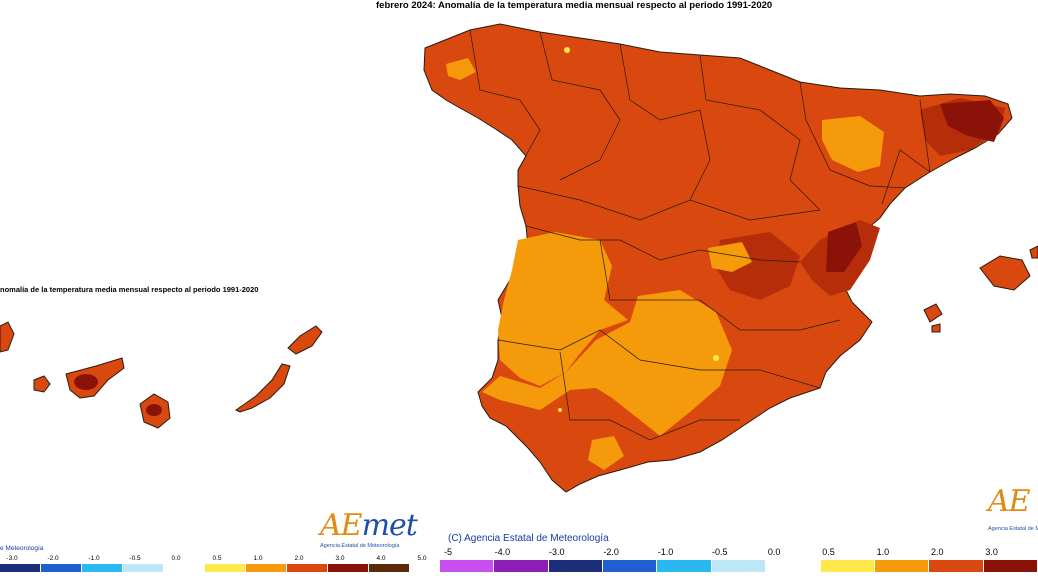 This screenshot has height=576, width=1038. I want to click on logo-letters-met: met, so click(389, 525).